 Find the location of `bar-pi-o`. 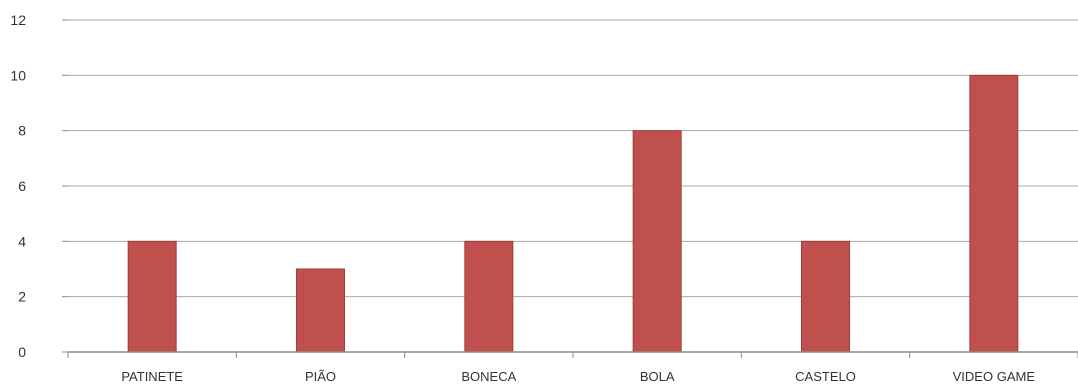

bar-pi-o is located at coordinates (320, 310).